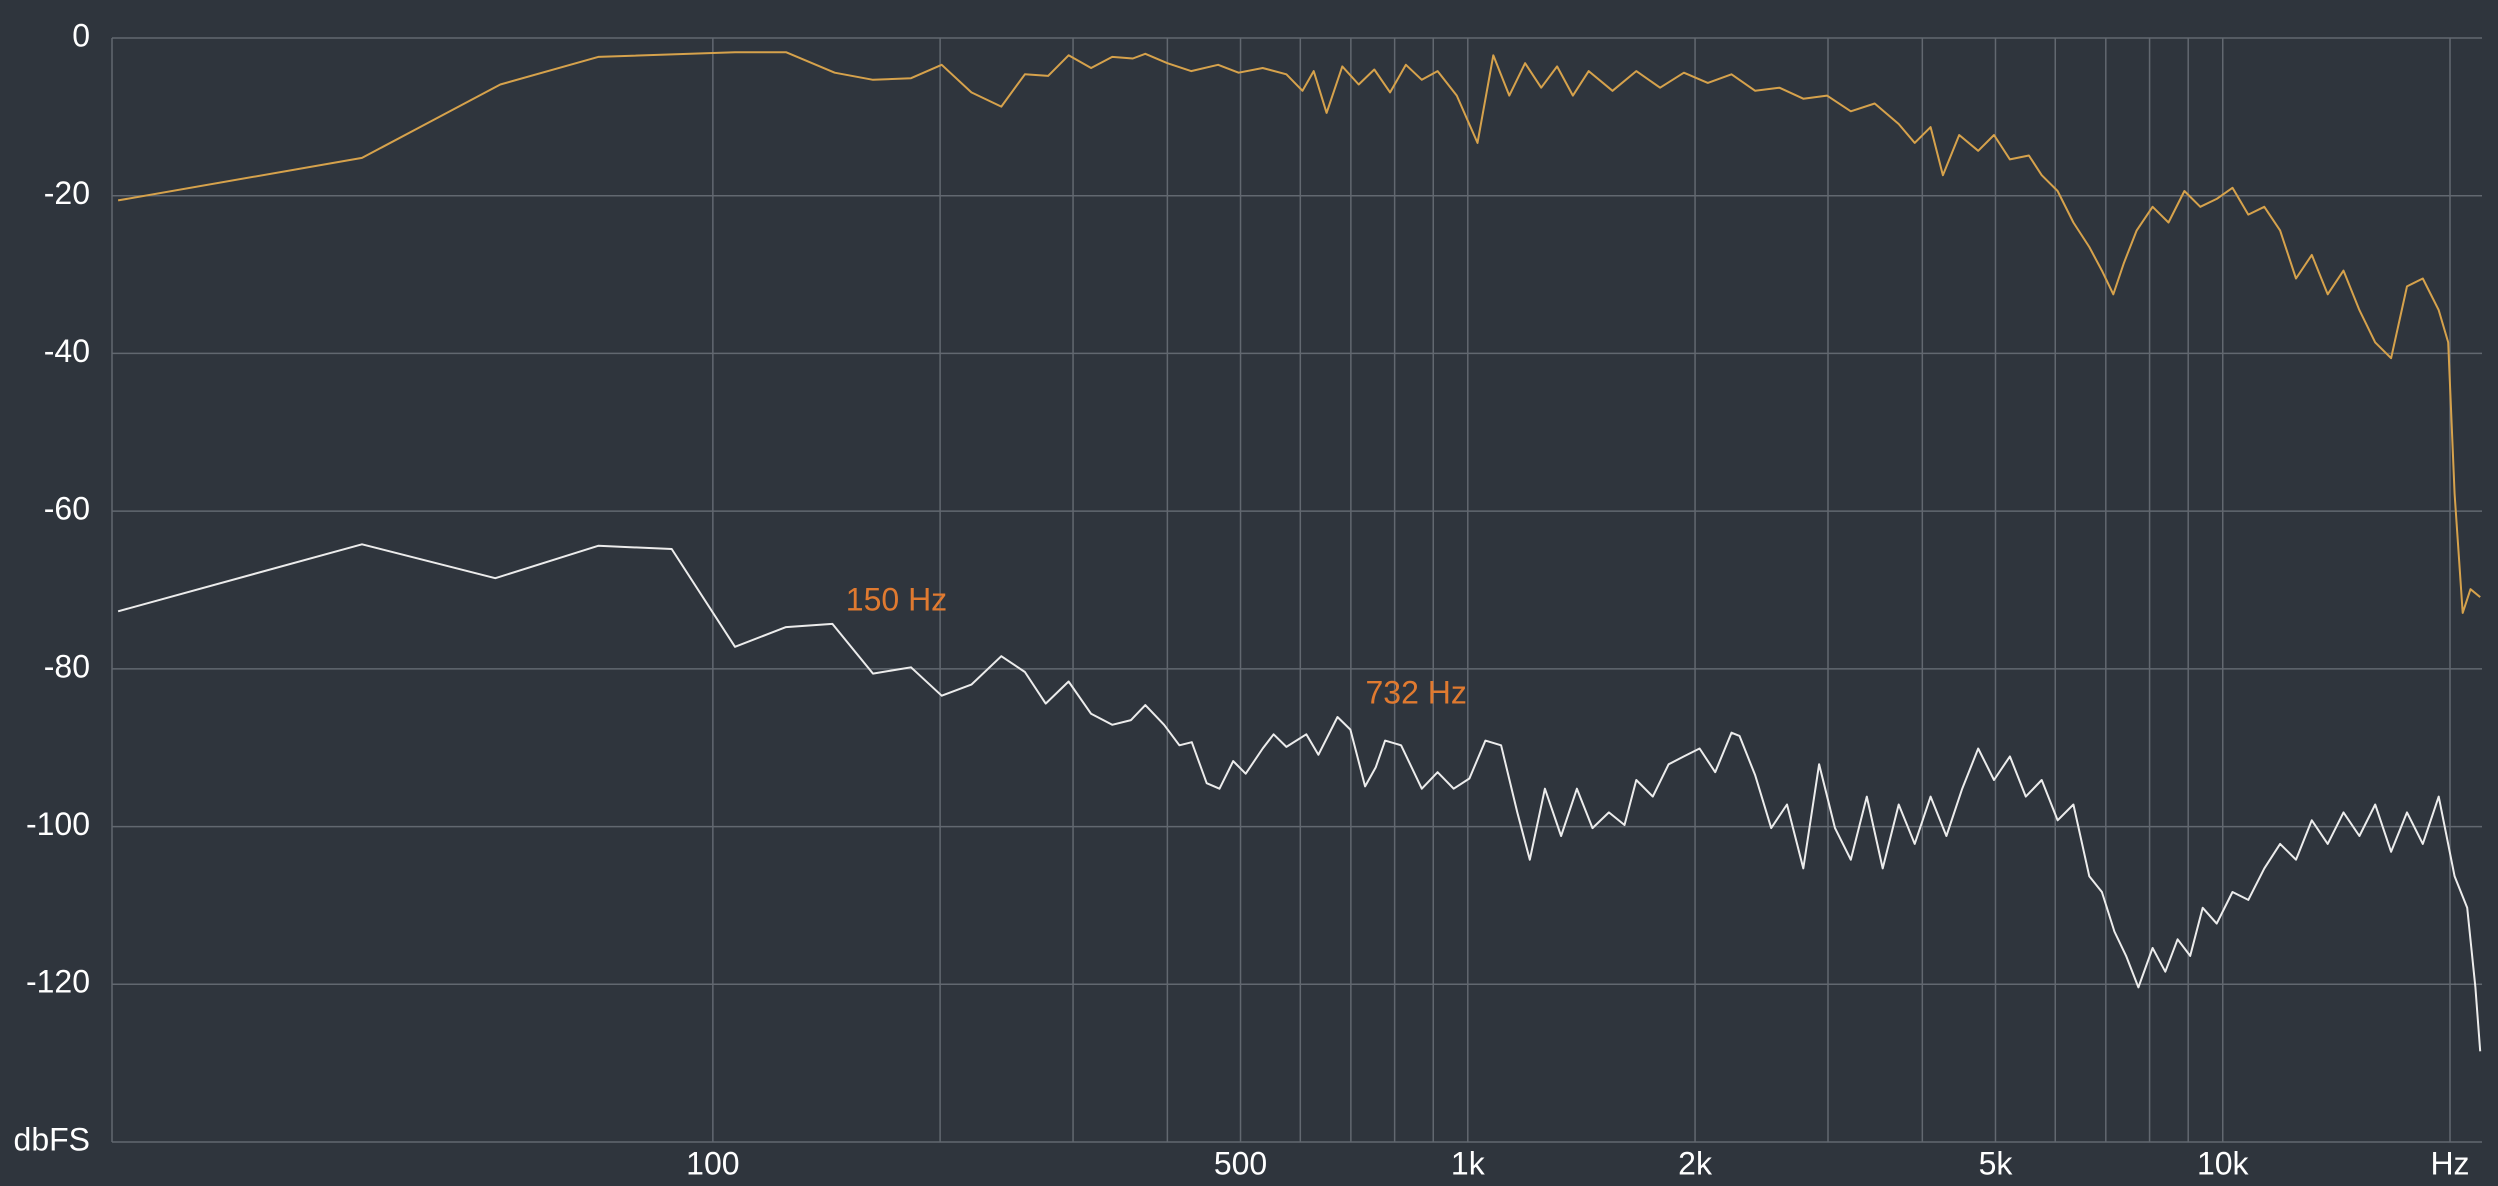 This screenshot has height=1186, width=2498. What do you see at coordinates (81, 35) in the screenshot?
I see `y-tick-label: 0` at bounding box center [81, 35].